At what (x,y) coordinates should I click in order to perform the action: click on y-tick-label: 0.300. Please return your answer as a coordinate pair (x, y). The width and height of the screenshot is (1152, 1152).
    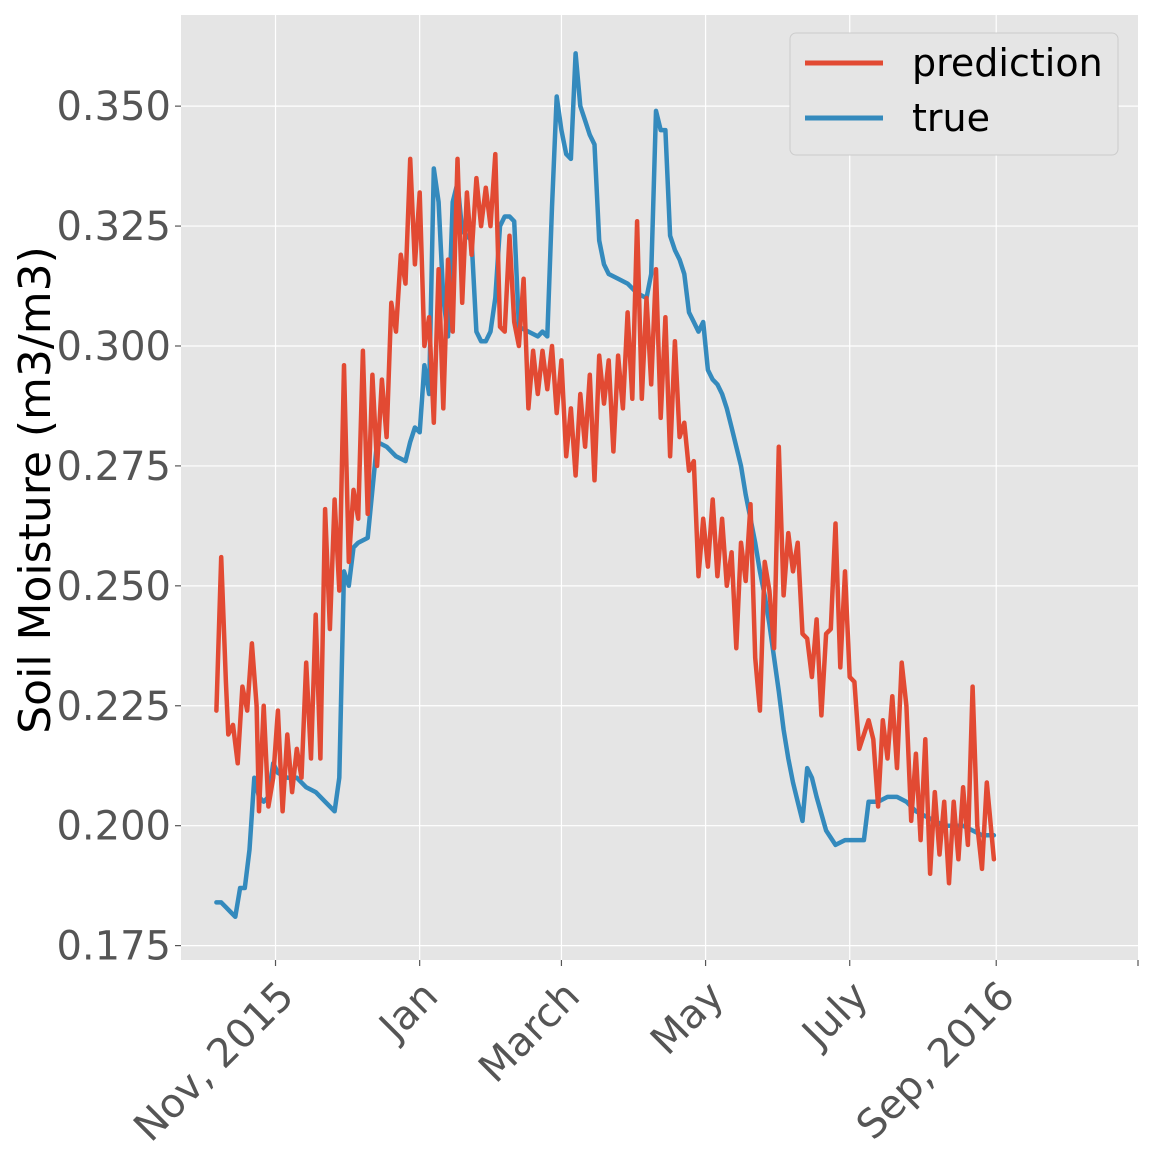
    Looking at the image, I should click on (113, 347).